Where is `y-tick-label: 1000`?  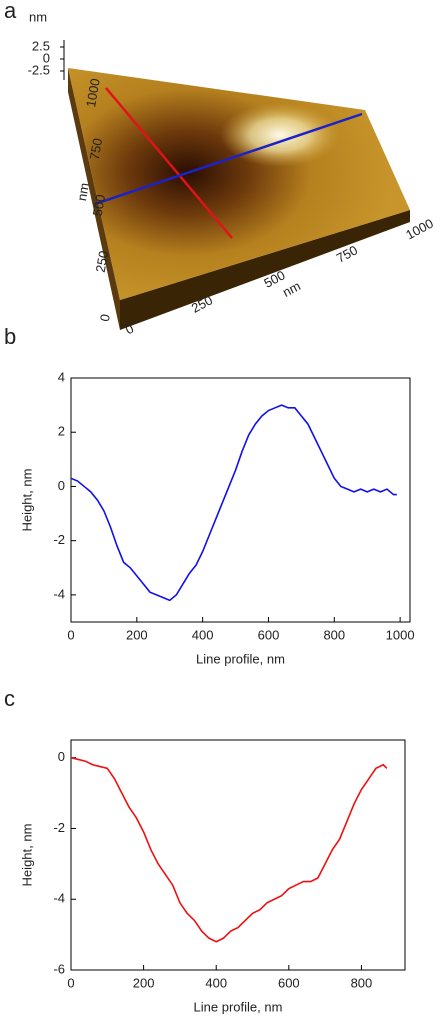 y-tick-label: 1000 is located at coordinates (93, 92).